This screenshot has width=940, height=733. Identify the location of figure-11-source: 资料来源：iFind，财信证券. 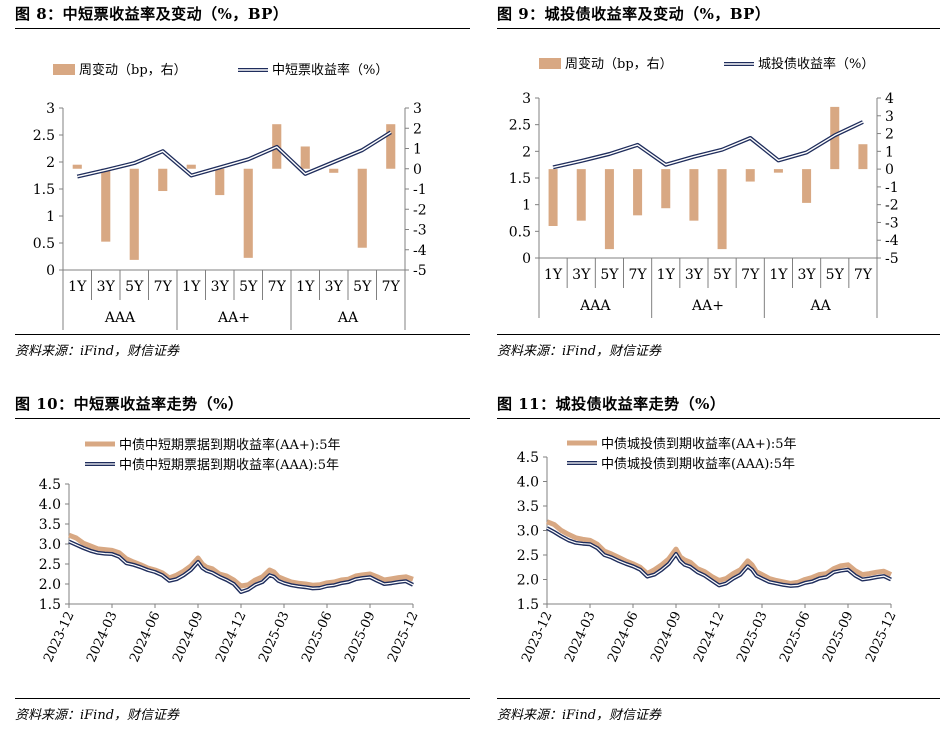
(579, 715).